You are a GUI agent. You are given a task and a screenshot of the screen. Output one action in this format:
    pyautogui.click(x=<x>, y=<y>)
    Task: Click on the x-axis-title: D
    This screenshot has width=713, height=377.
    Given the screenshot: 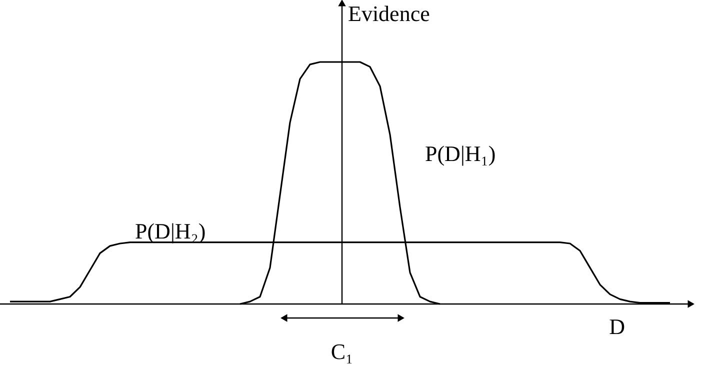 What is the action you would take?
    pyautogui.click(x=617, y=326)
    